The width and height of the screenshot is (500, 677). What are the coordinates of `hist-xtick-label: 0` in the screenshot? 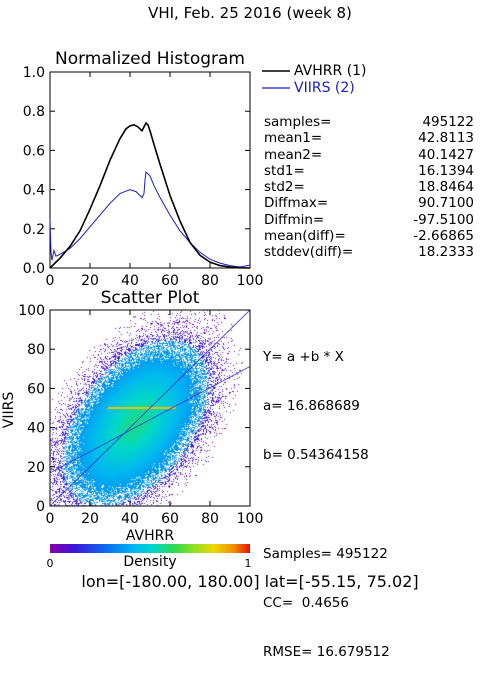 It's located at (50, 281).